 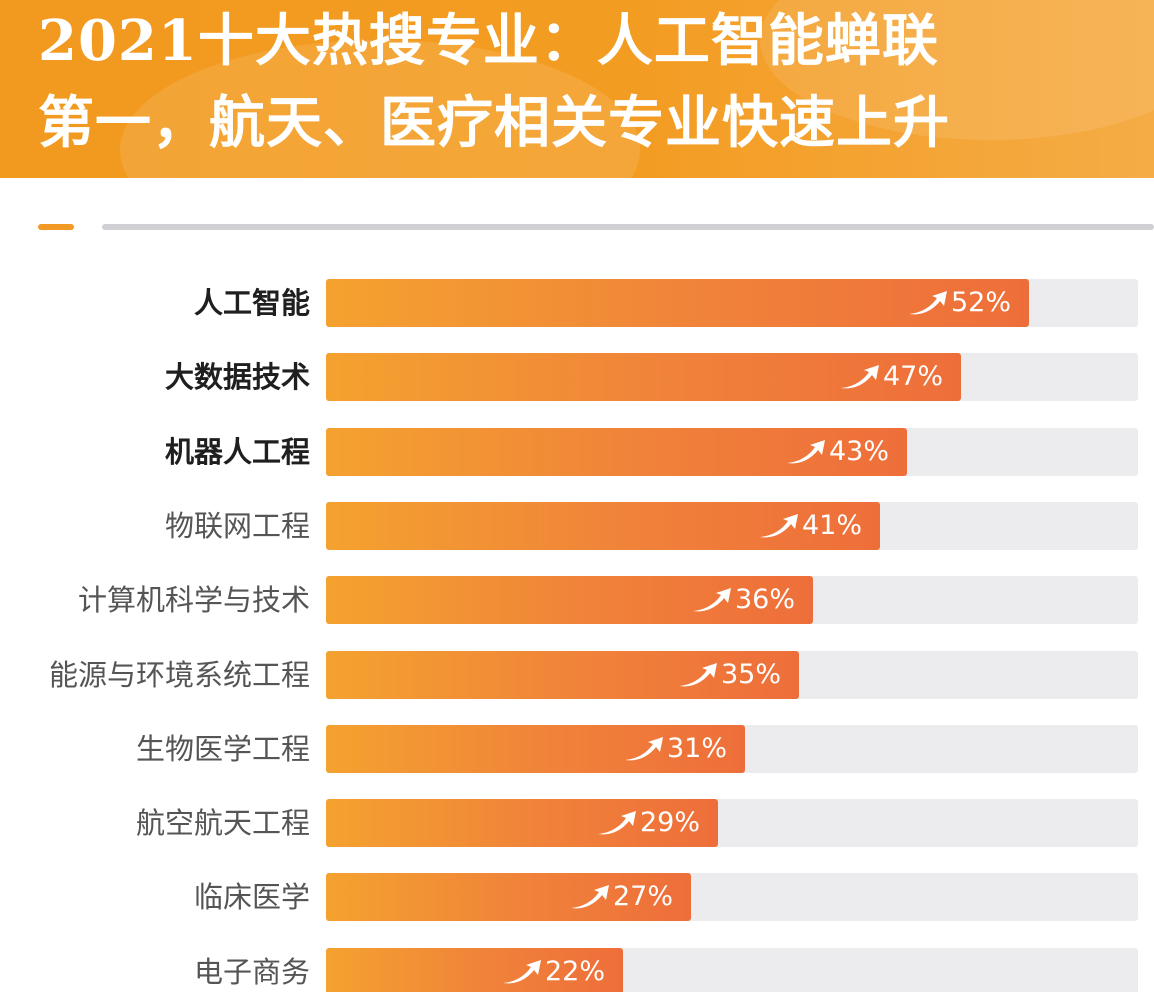 What do you see at coordinates (237, 377) in the screenshot?
I see `category-label: 大数据技术` at bounding box center [237, 377].